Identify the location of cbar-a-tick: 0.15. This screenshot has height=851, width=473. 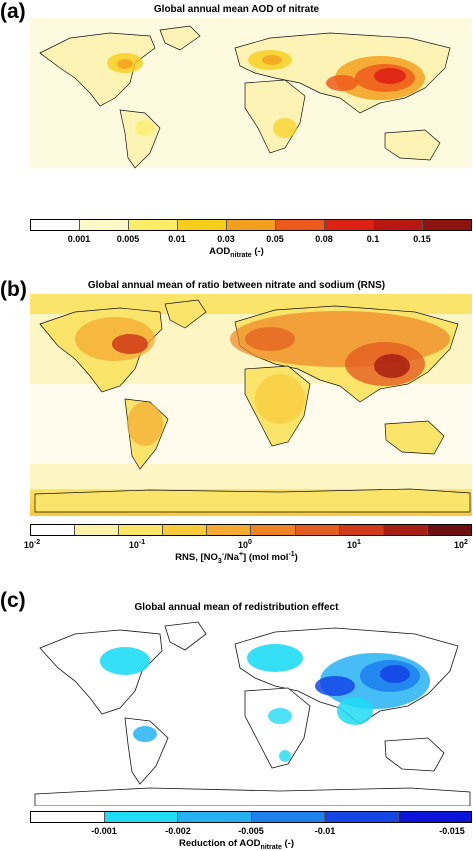
(422, 239).